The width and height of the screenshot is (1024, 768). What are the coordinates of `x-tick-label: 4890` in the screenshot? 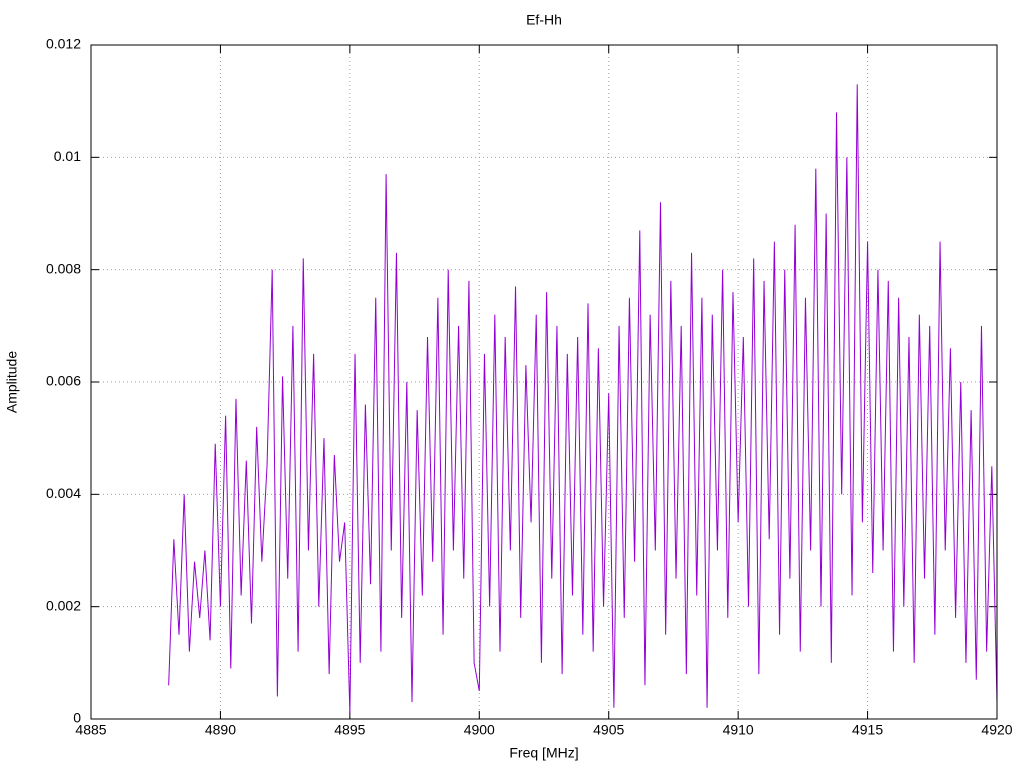 It's located at (220, 730).